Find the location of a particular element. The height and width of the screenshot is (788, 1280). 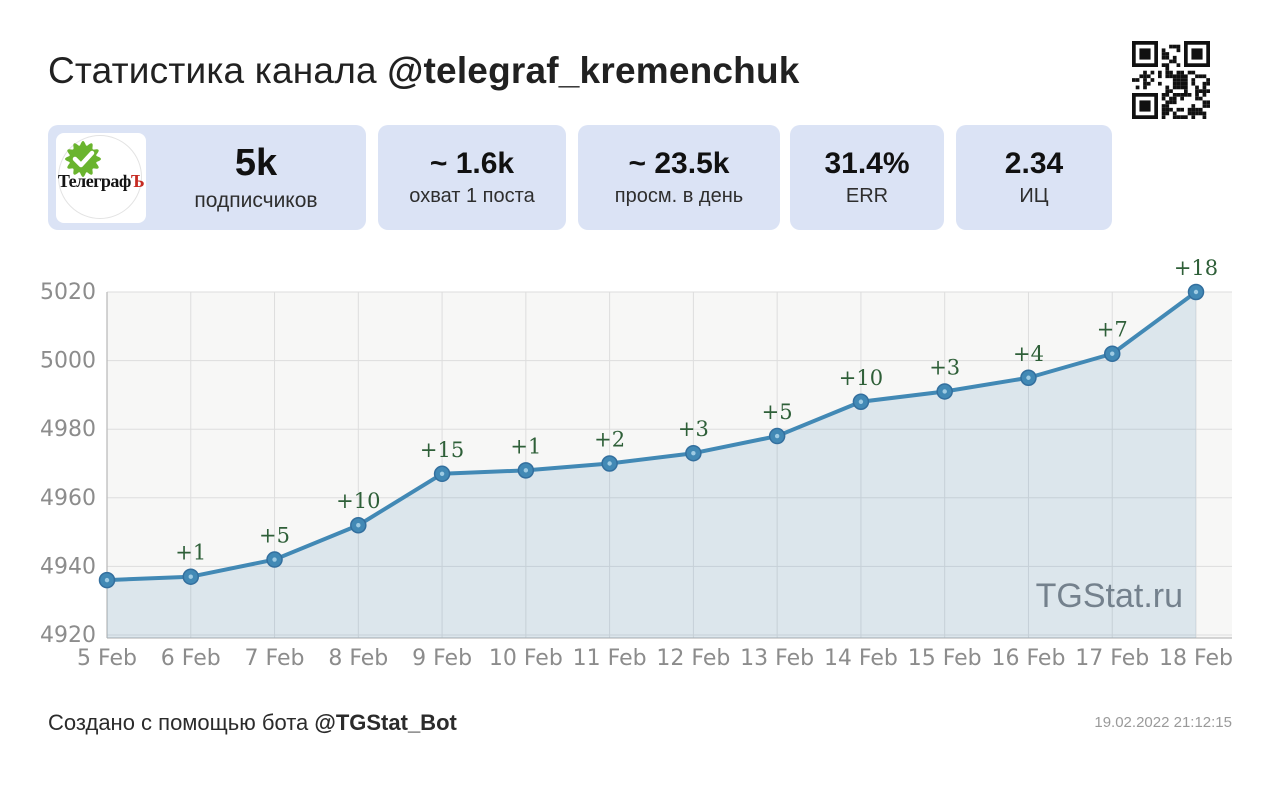

svg-text: 4920 is located at coordinates (68, 635).